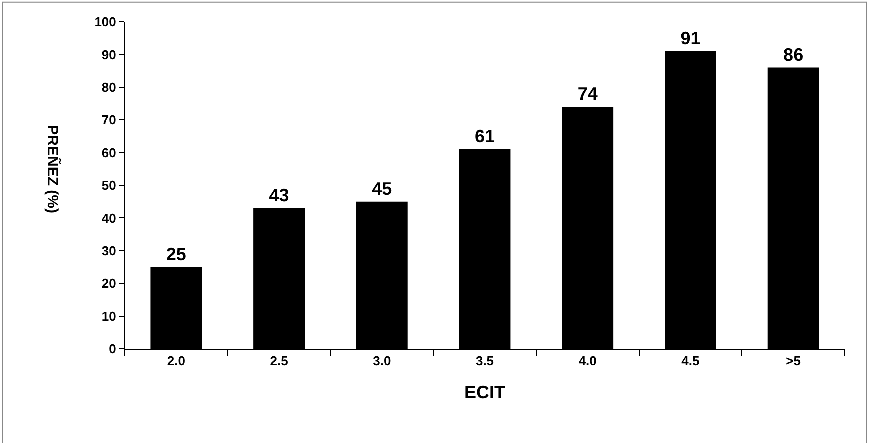 The image size is (872, 443). I want to click on data-label: 25, so click(176, 254).